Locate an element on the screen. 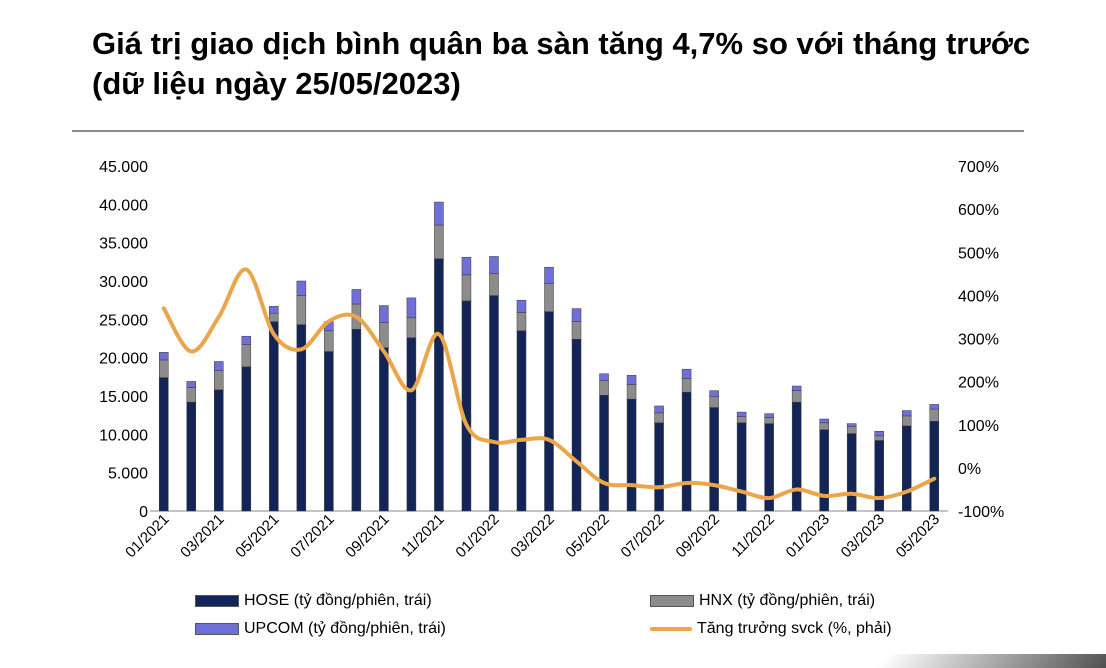 This screenshot has height=668, width=1106. y-right-tick-label: 100% is located at coordinates (978, 426).